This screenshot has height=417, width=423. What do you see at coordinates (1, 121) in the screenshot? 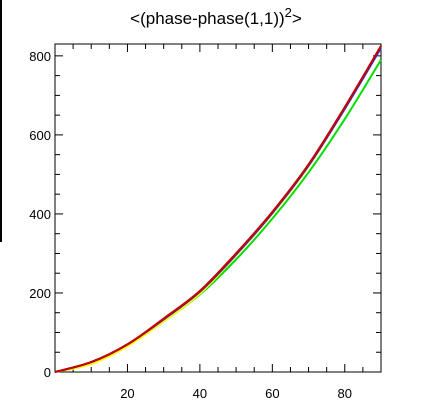
I see `window-edge-rule` at bounding box center [1, 121].